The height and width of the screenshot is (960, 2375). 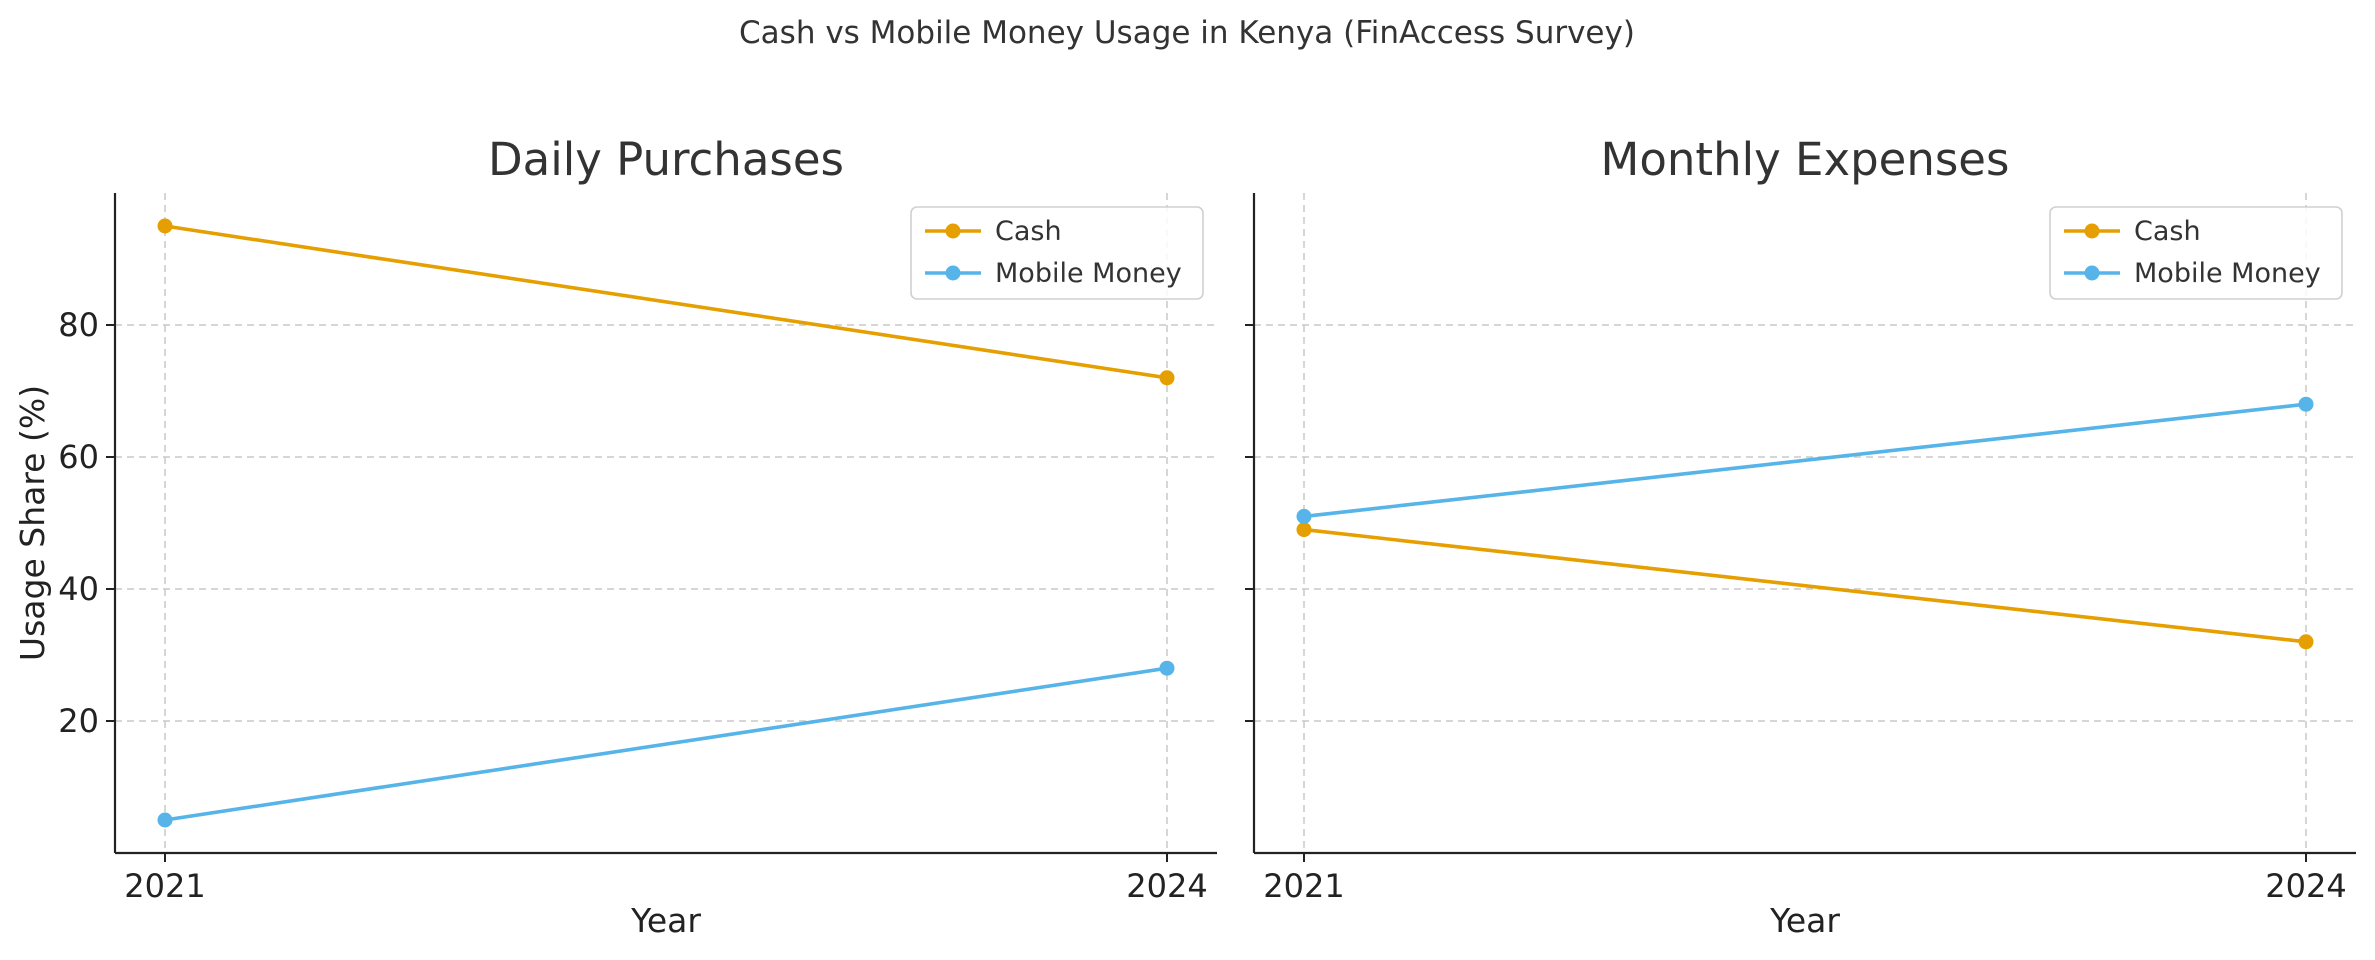 I want to click on panel-2-legend, so click(x=2196, y=253).